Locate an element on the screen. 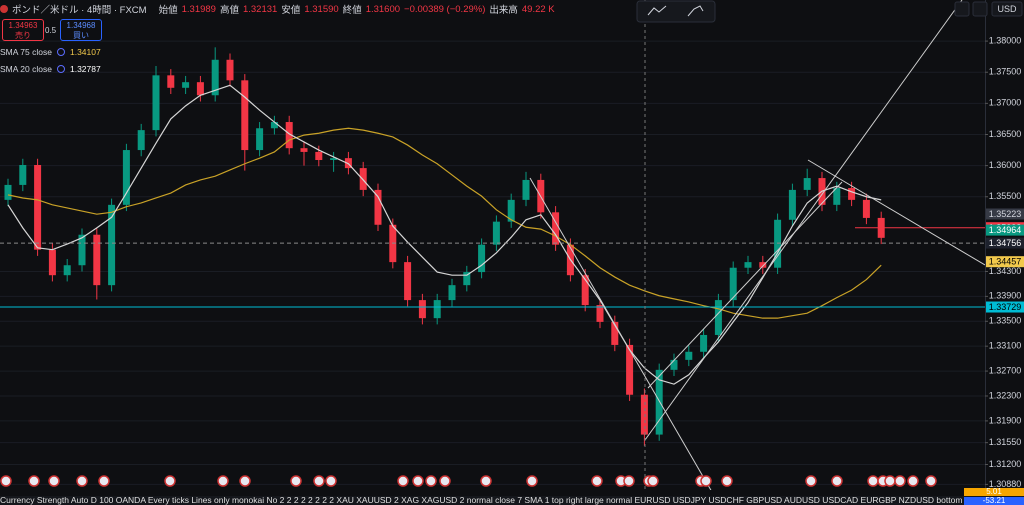 The image size is (1024, 505). indicator-value: 1.34107 is located at coordinates (85, 52).